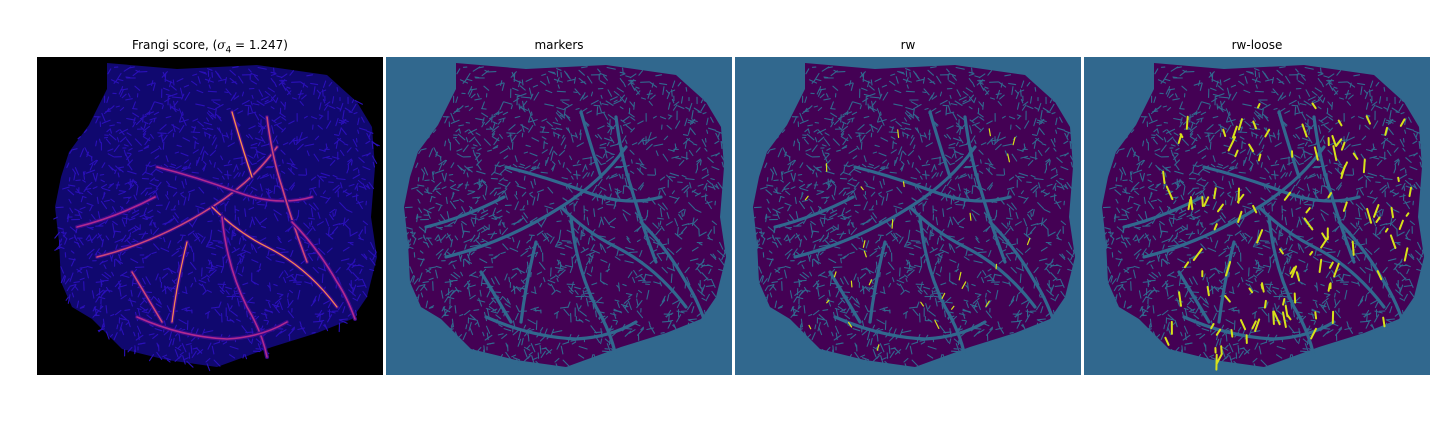  Describe the element at coordinates (175, 45) in the screenshot. I see `frangi-title-prefix: Frangi score, (` at that location.